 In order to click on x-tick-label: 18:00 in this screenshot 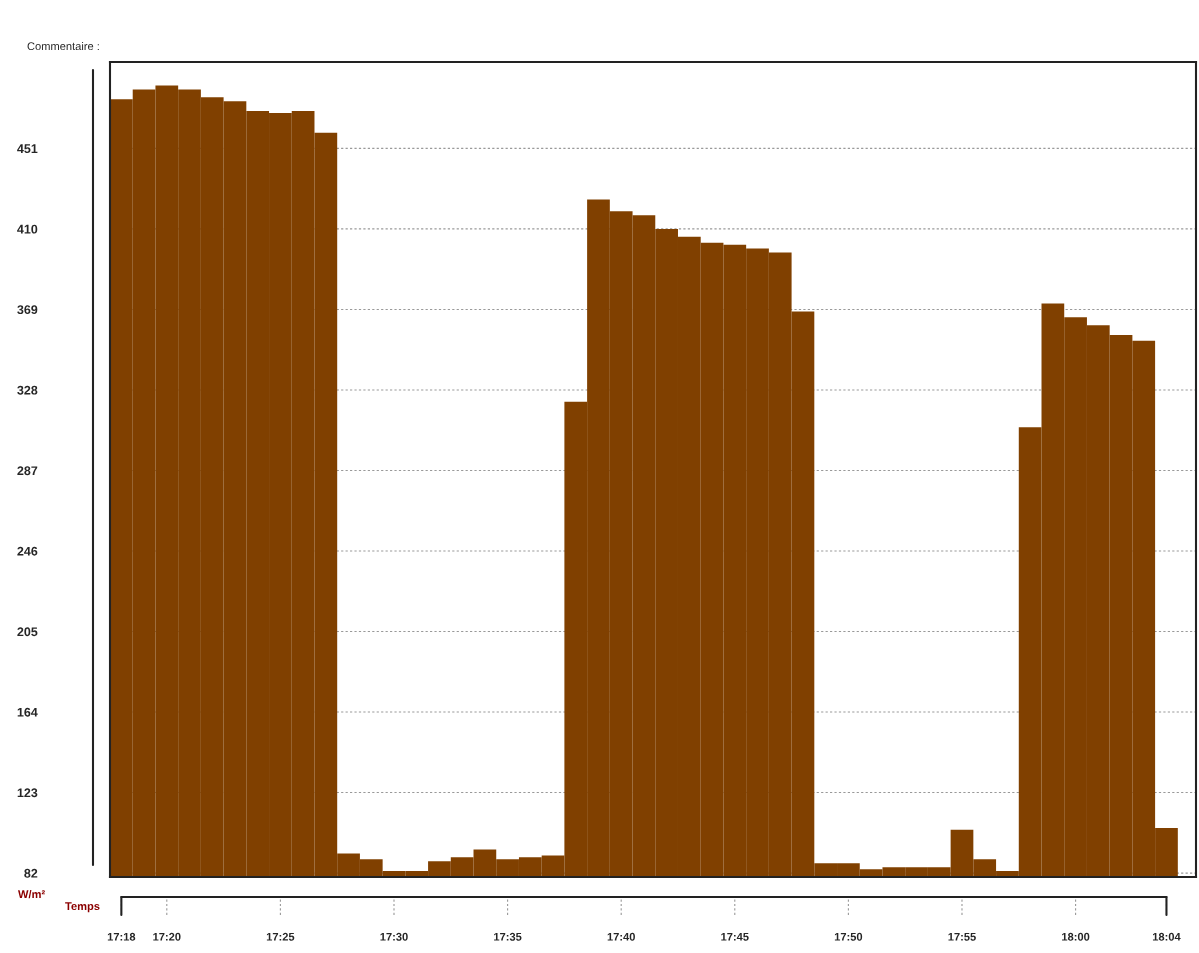, I will do `click(1076, 936)`.